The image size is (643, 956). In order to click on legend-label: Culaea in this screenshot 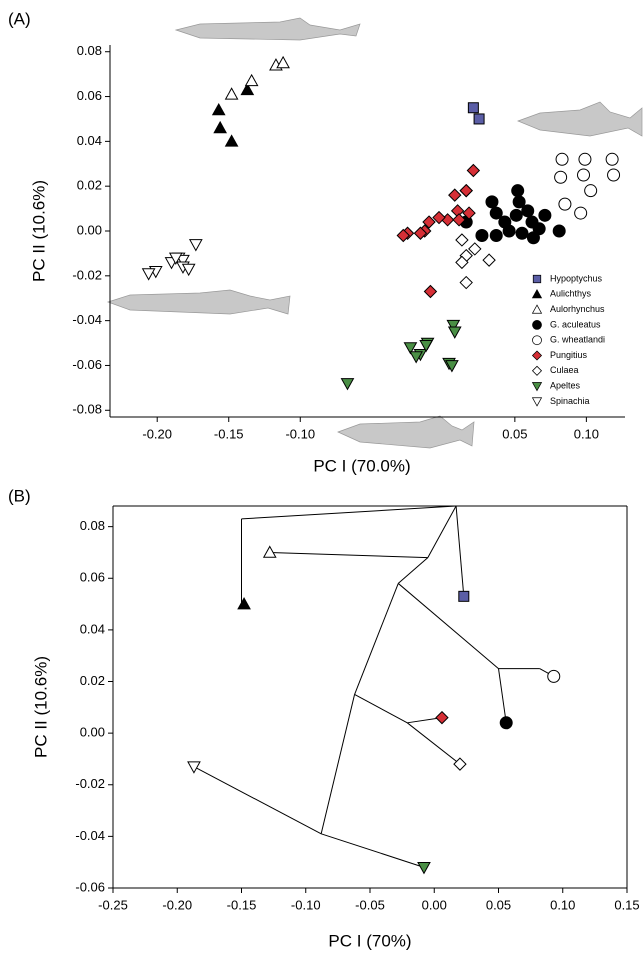, I will do `click(564, 370)`.